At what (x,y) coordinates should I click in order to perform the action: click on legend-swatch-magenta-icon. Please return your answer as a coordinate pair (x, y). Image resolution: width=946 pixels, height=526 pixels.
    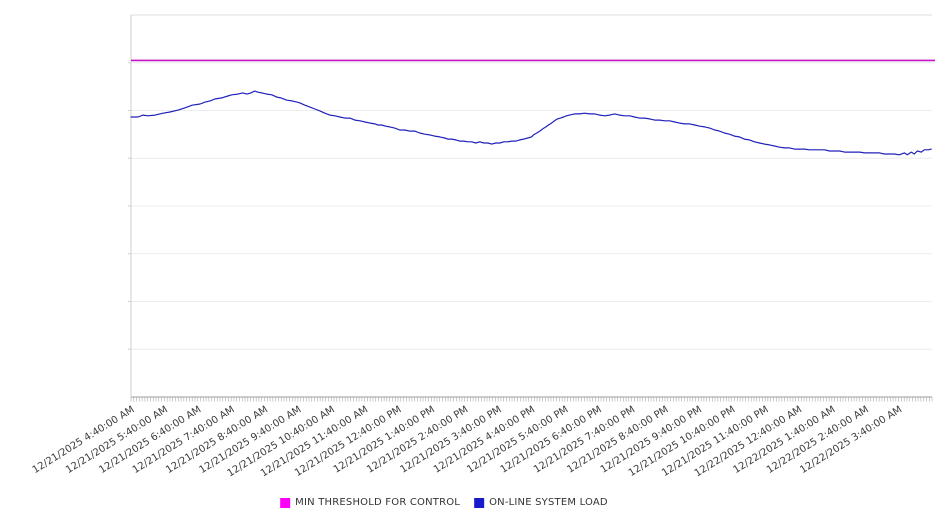
    Looking at the image, I should click on (285, 502).